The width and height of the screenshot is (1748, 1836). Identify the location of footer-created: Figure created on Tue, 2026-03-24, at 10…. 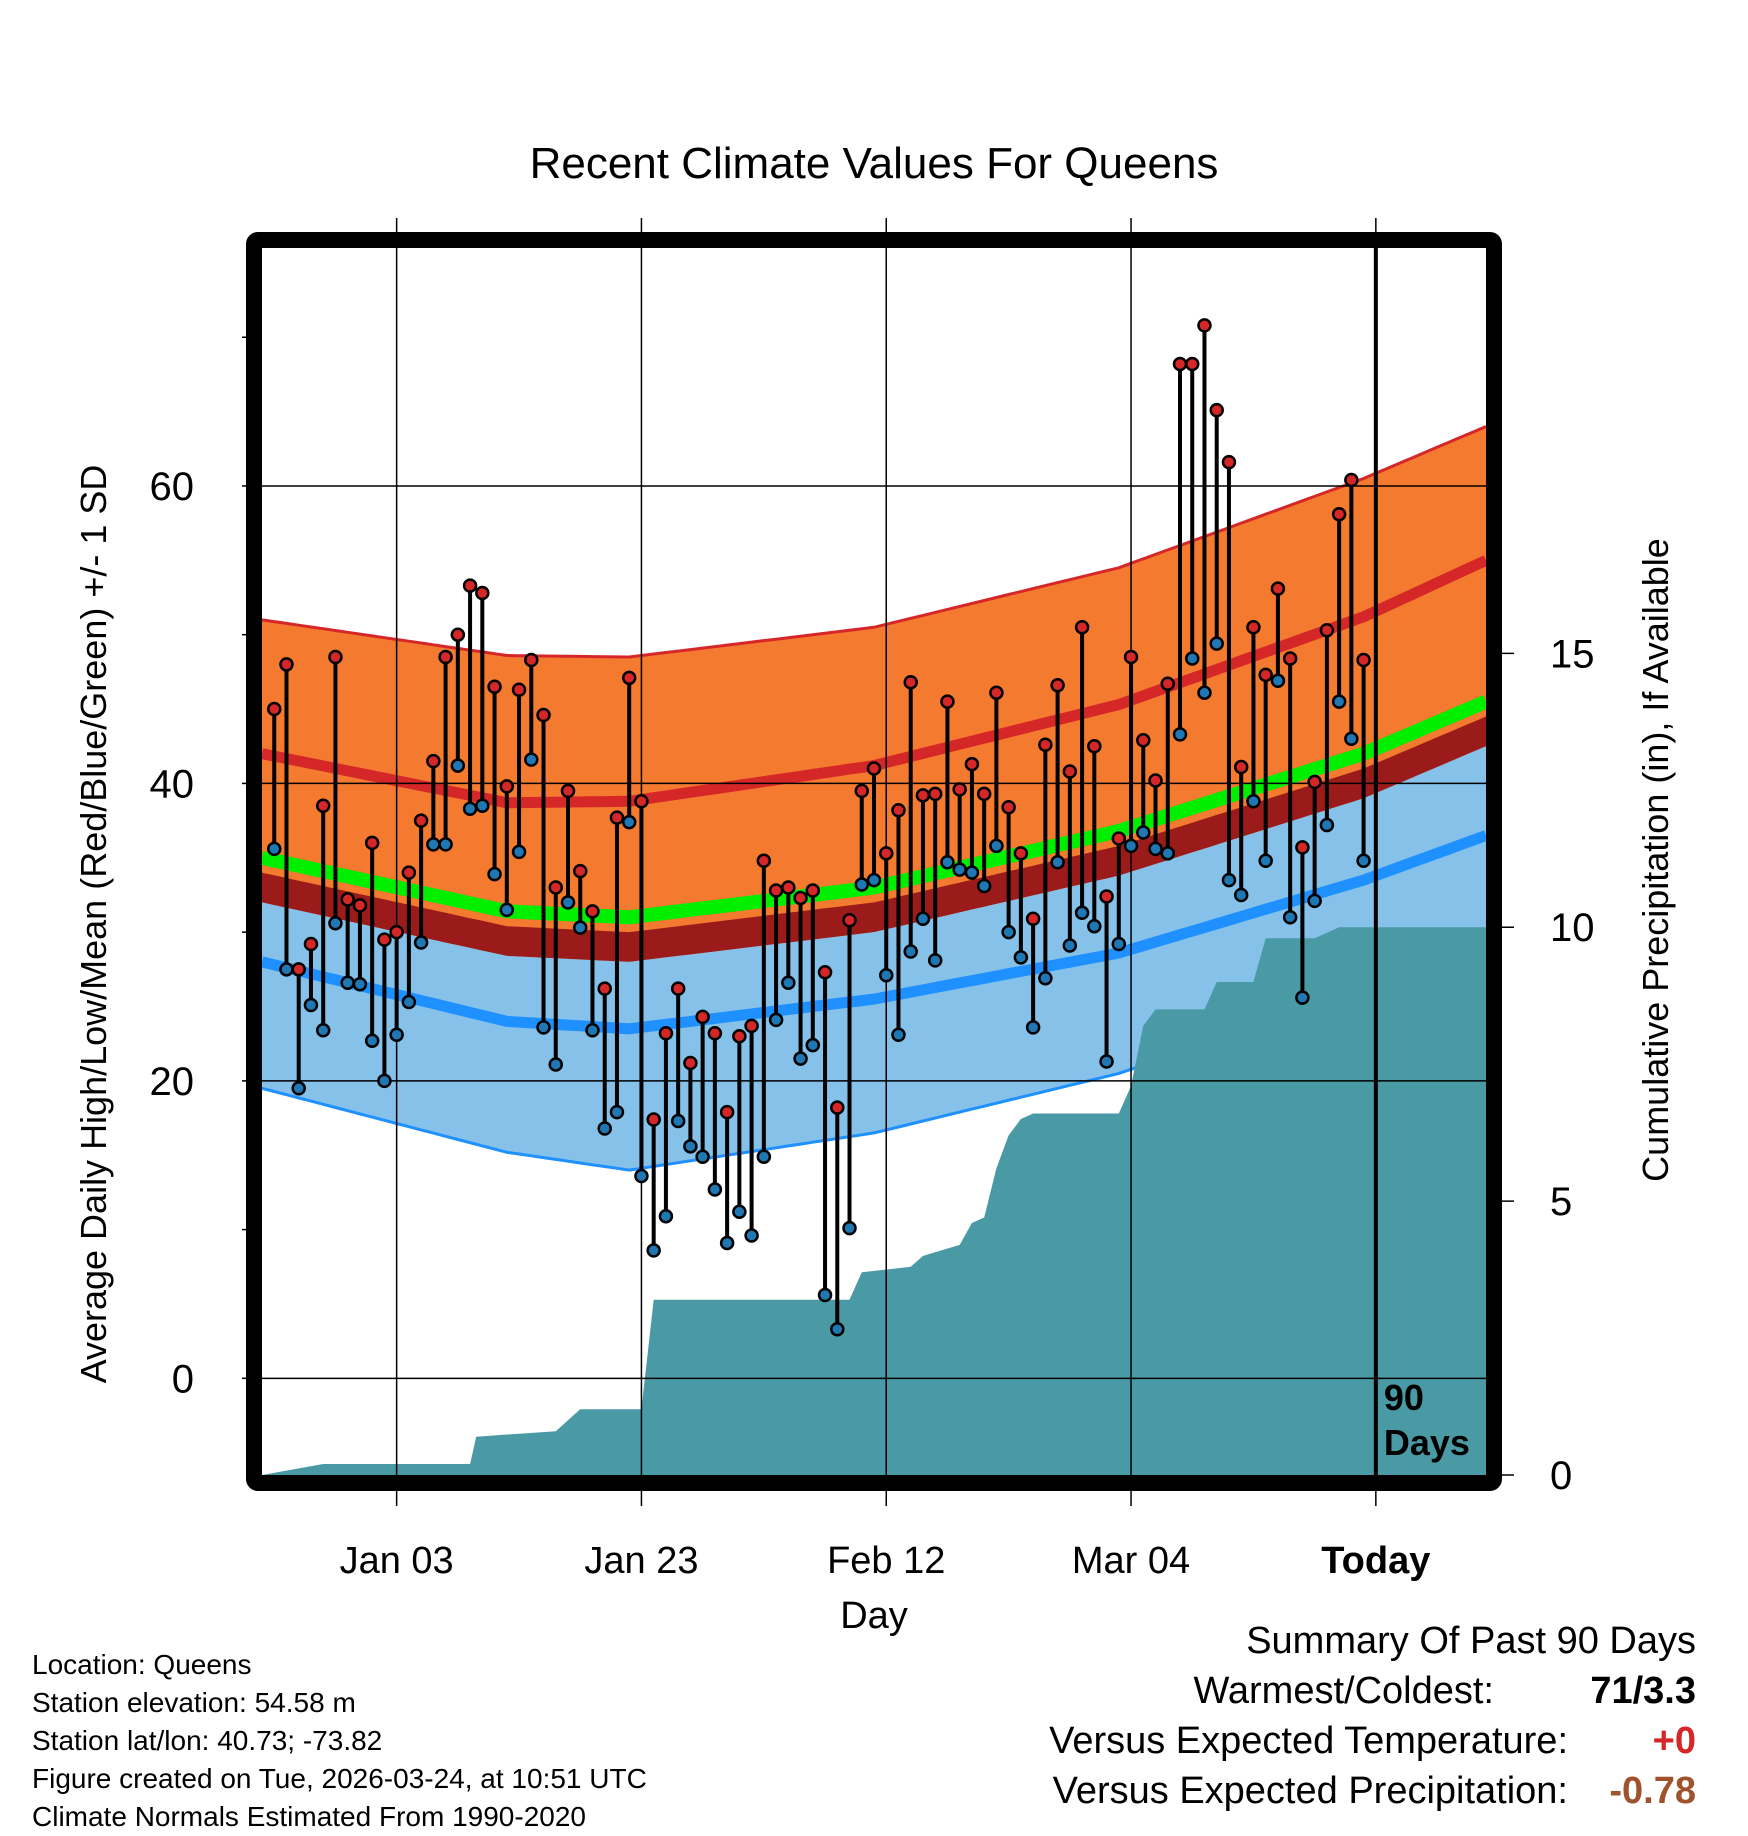
(339, 1778).